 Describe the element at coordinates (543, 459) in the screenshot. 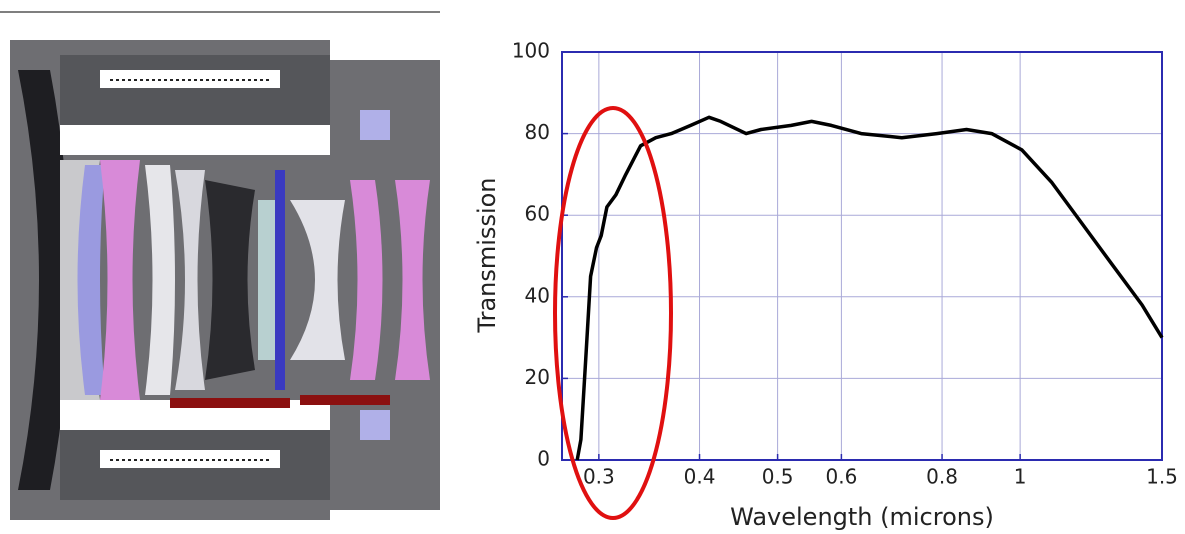

I see `y-tick-label: 0` at that location.